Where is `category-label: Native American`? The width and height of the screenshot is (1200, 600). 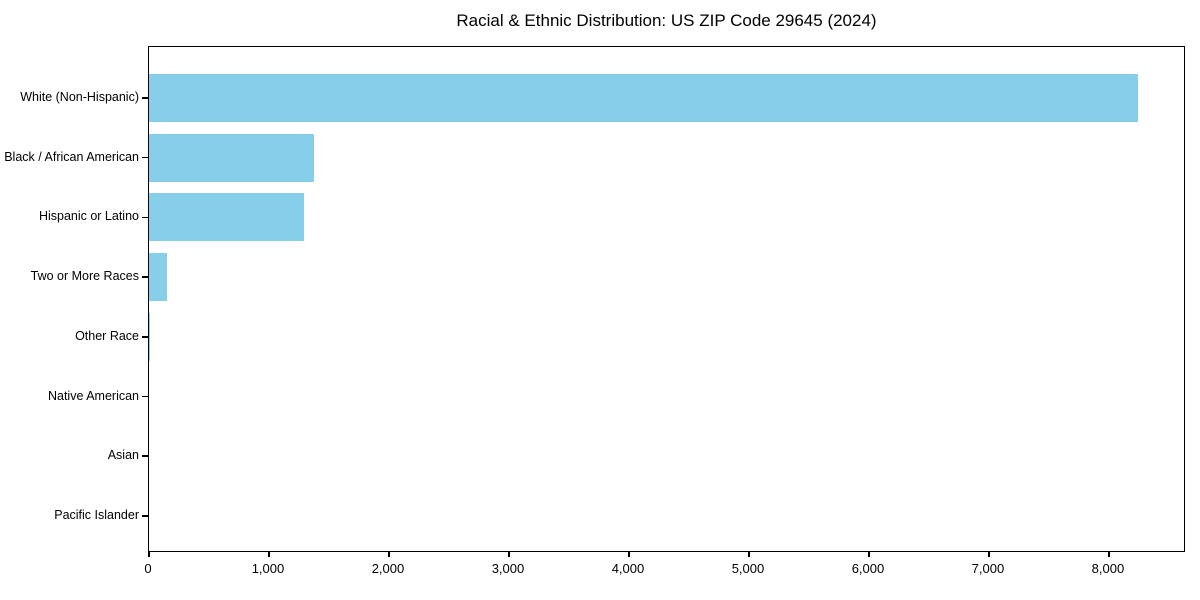 category-label: Native American is located at coordinates (93, 395).